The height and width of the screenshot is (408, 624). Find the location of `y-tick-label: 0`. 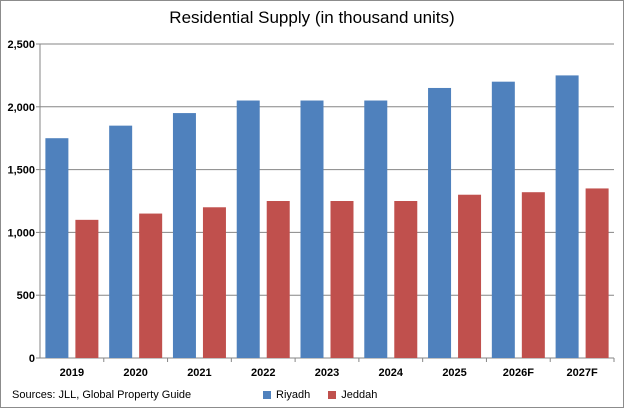

y-tick-label: 0 is located at coordinates (32, 359).